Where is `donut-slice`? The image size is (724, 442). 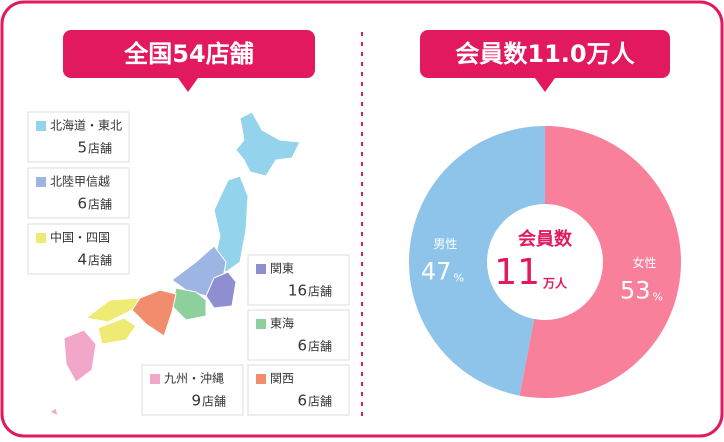
donut-slice is located at coordinates (476, 261).